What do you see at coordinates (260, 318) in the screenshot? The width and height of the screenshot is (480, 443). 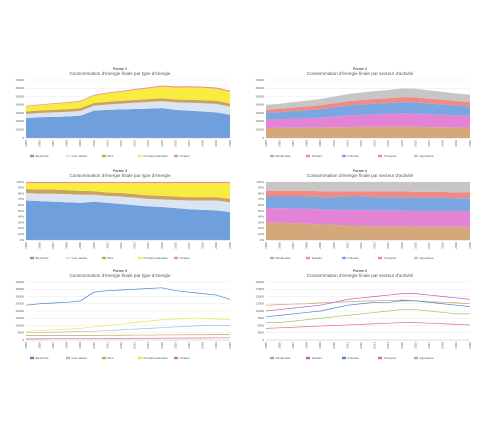 I see `y-tick-label: 7500` at bounding box center [260, 318].